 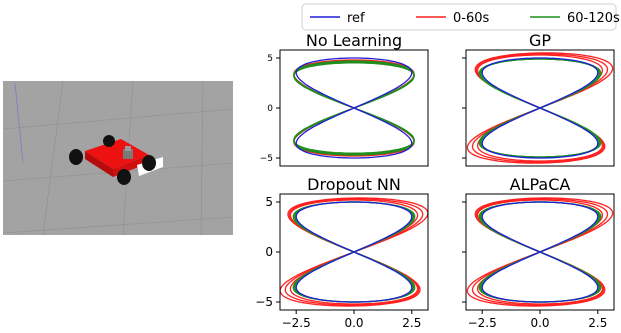 I want to click on panel-title: GP, so click(x=540, y=40).